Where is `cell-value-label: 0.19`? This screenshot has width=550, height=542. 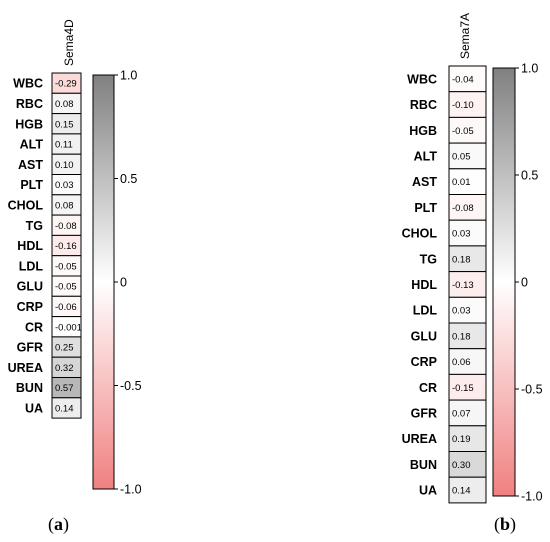
cell-value-label: 0.19 is located at coordinates (461, 439).